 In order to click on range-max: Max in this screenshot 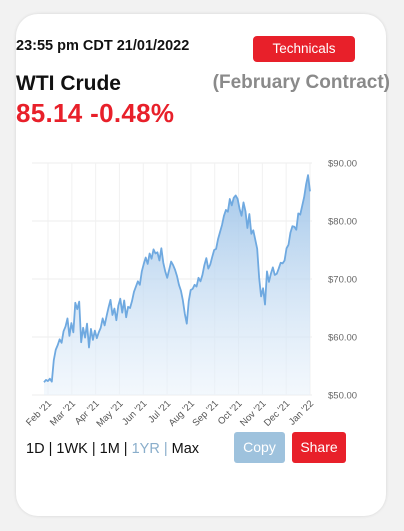, I will do `click(185, 449)`.